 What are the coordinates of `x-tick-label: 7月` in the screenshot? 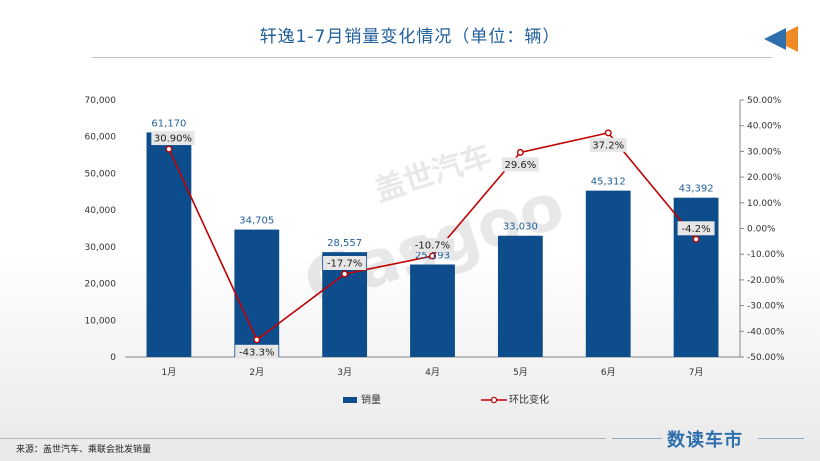 It's located at (696, 372).